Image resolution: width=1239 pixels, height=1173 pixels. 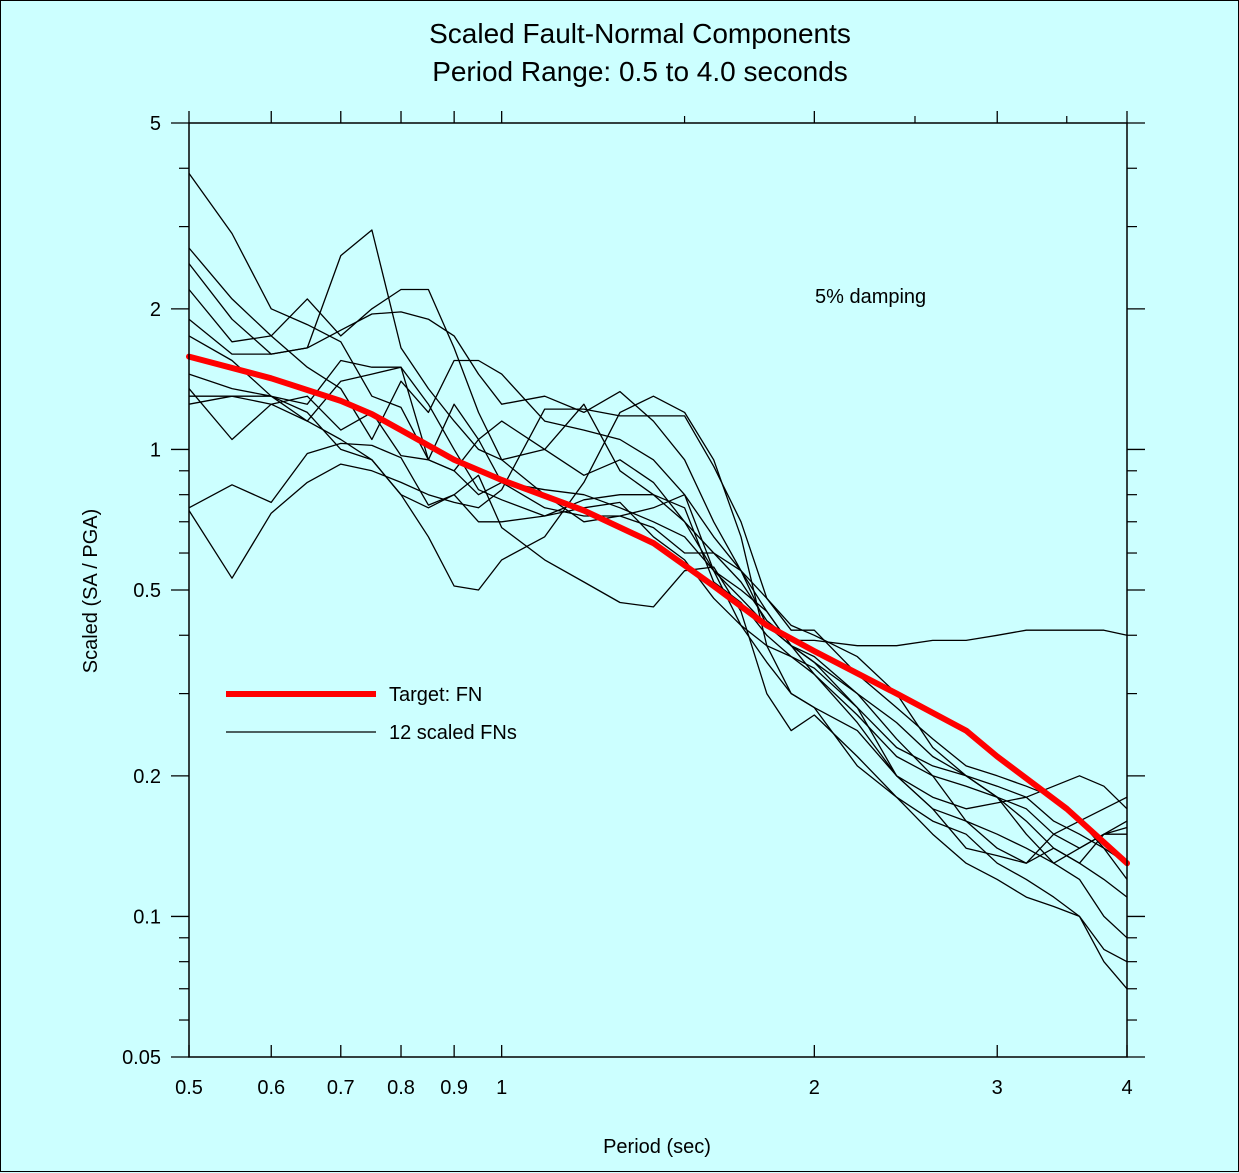 What do you see at coordinates (401, 1088) in the screenshot?
I see `x-tick-label: 0.8` at bounding box center [401, 1088].